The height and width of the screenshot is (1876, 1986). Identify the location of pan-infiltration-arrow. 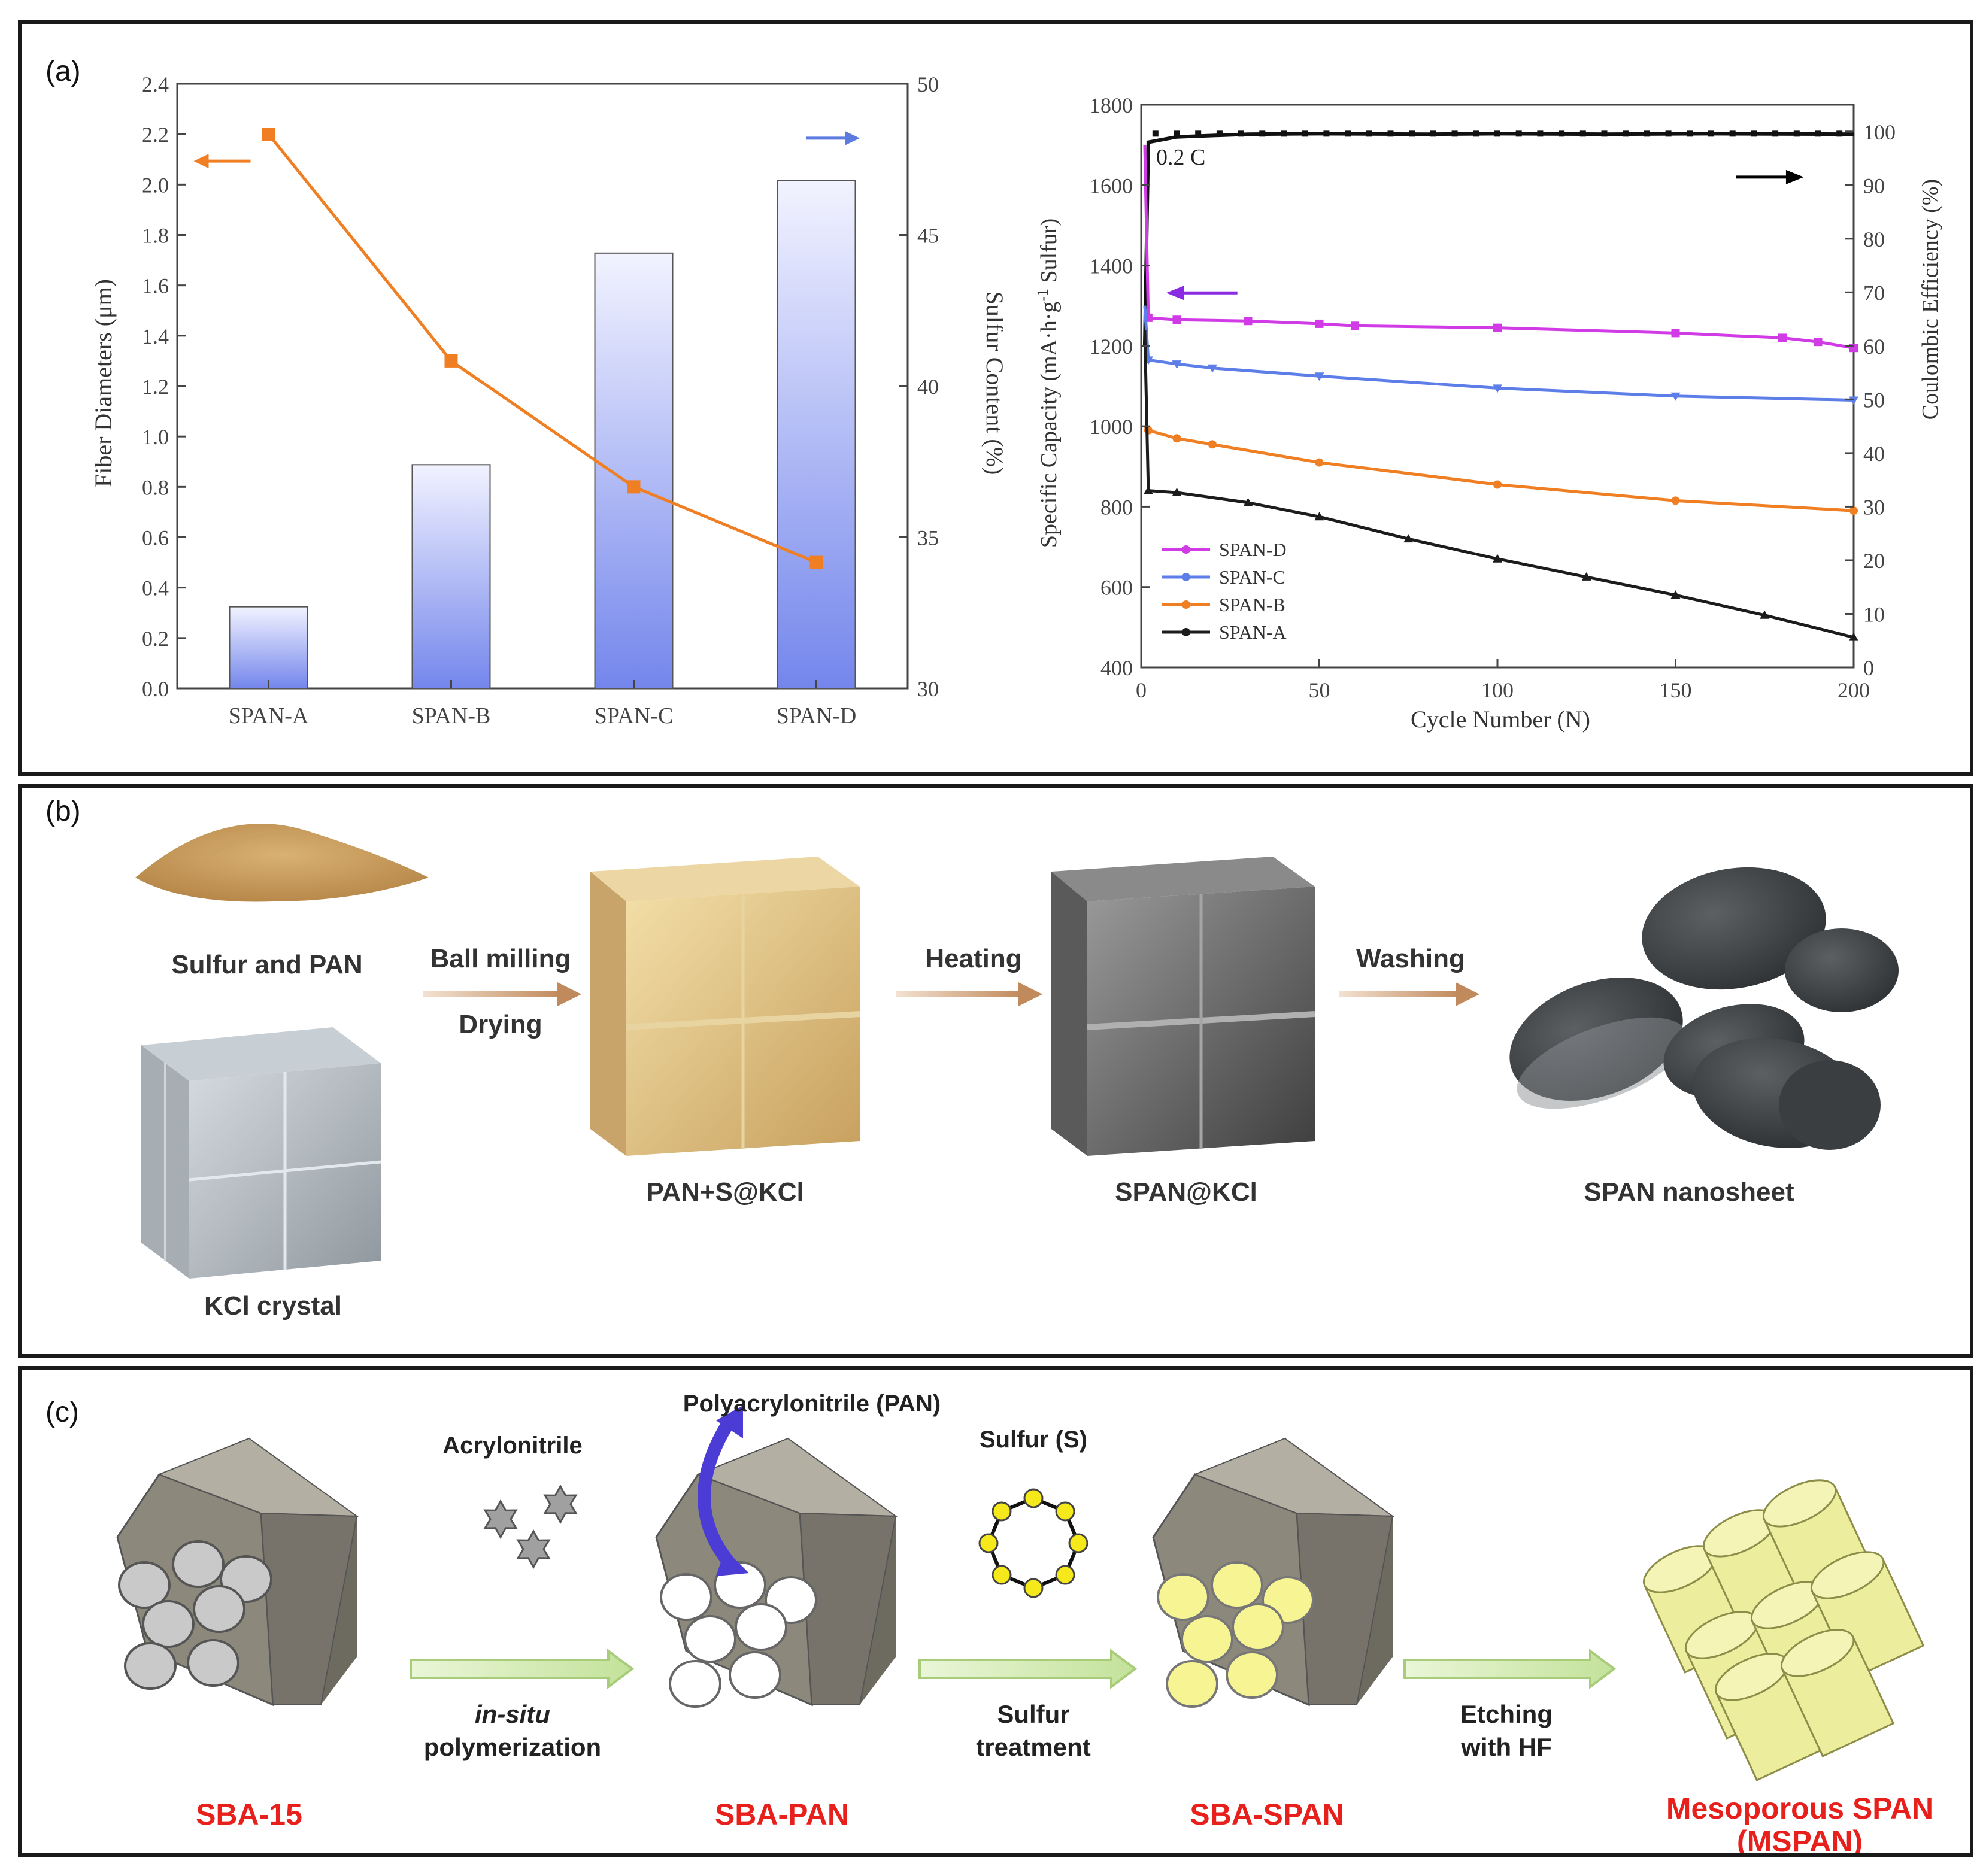
(723, 1491).